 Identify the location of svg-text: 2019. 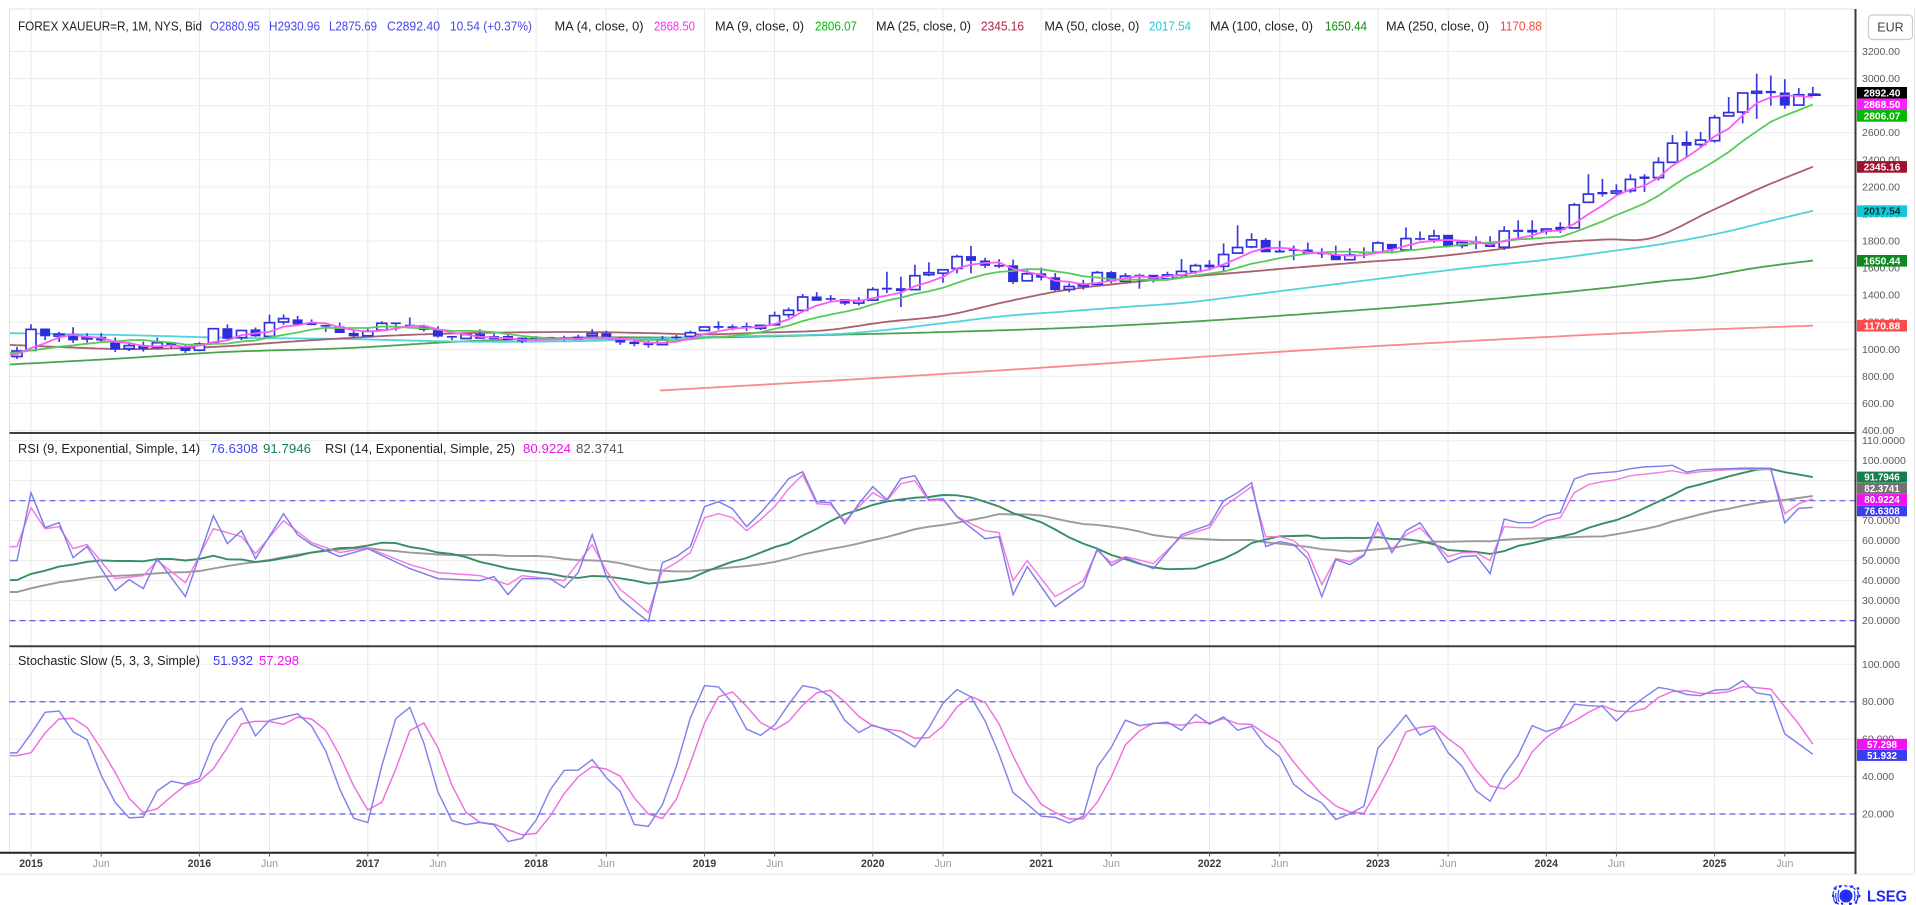
(705, 864).